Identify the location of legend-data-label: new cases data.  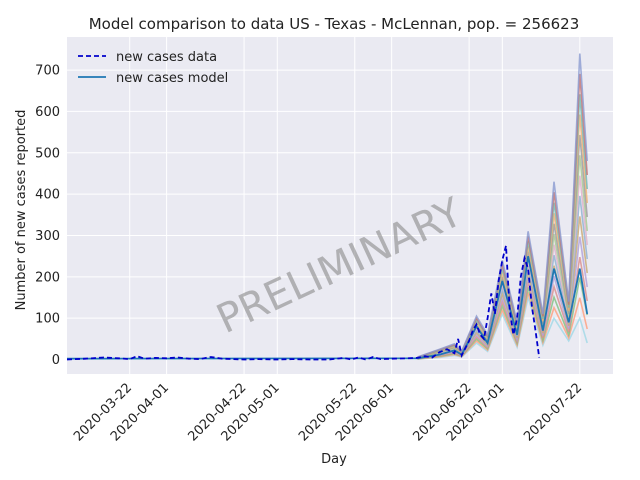
(166, 57).